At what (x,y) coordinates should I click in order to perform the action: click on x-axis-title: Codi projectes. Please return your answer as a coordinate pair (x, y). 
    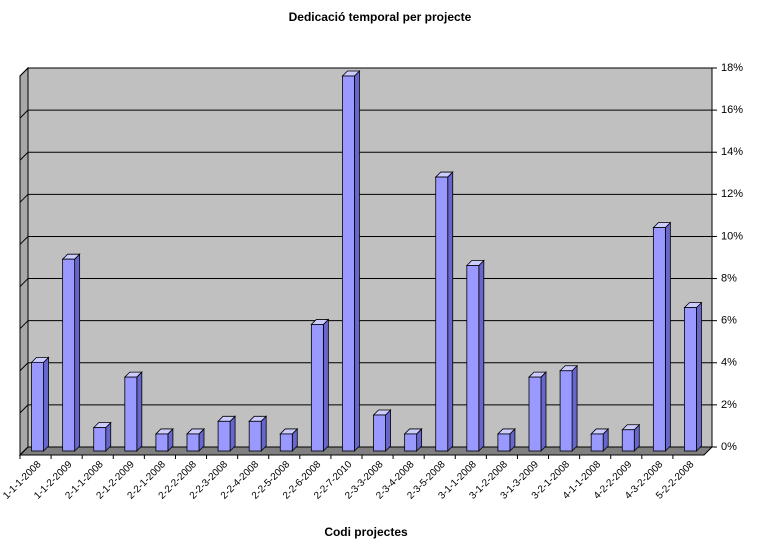
    Looking at the image, I should click on (366, 532).